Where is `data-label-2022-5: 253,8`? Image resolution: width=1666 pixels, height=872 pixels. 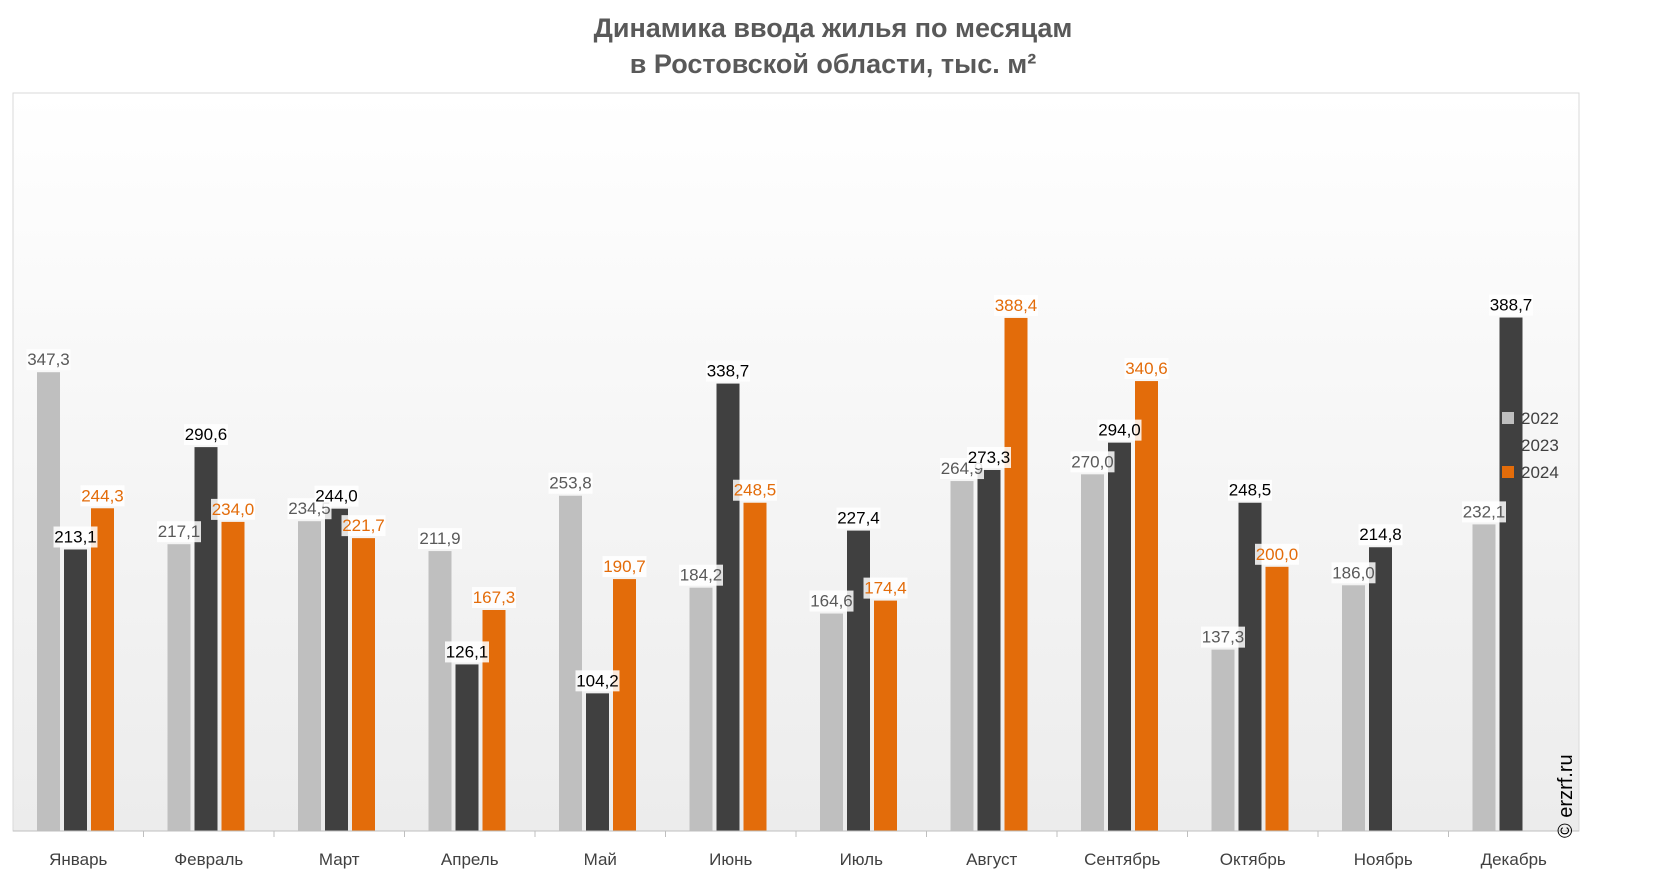 data-label-2022-5: 253,8 is located at coordinates (570, 483).